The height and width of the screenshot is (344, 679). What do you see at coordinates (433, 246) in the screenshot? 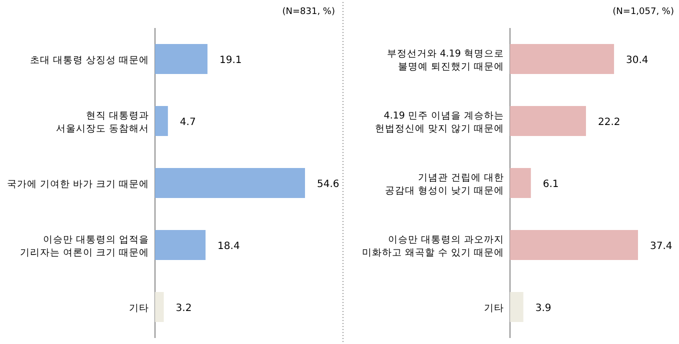
I see `y-tick-label: 이승만 대통령의 과오까지 미화하고 왜곡할 수 있기 때문에` at bounding box center [433, 246].